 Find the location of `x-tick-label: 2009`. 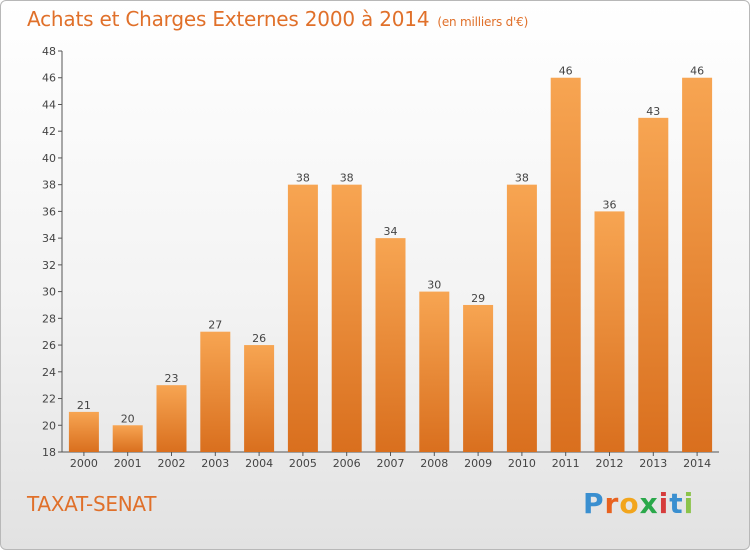

x-tick-label: 2009 is located at coordinates (478, 463).